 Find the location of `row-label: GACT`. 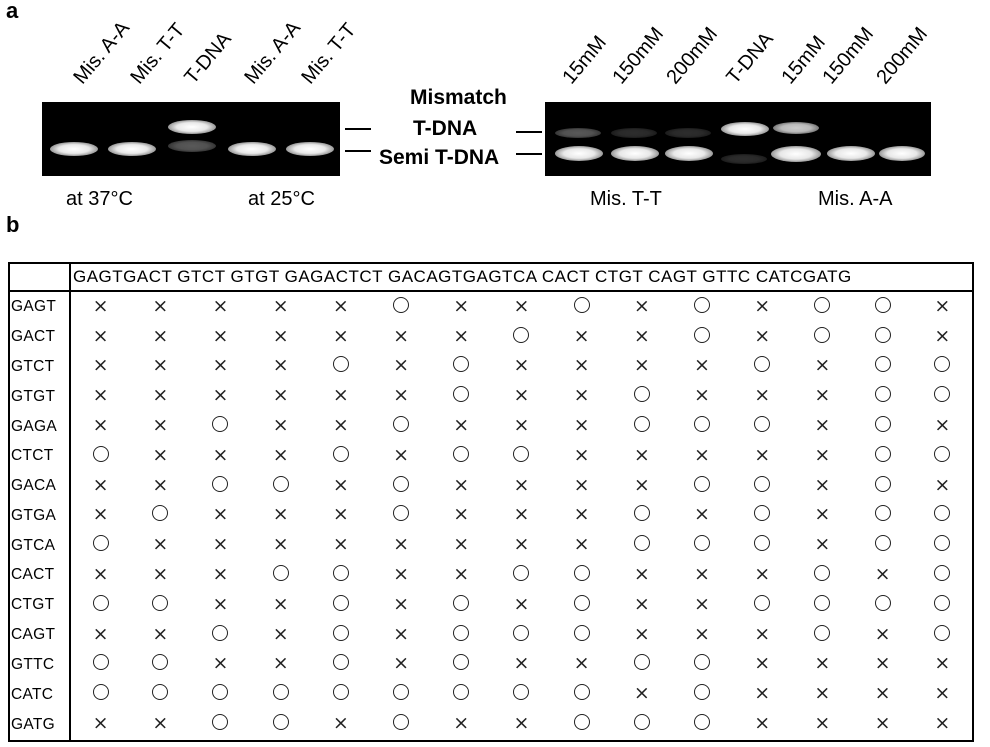

row-label: GACT is located at coordinates (40, 337).